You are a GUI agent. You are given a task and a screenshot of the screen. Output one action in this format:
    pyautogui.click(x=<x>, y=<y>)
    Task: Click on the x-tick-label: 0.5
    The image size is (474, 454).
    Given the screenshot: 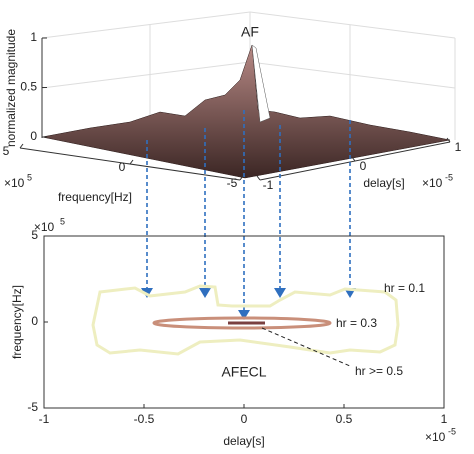 What is the action you would take?
    pyautogui.click(x=344, y=419)
    